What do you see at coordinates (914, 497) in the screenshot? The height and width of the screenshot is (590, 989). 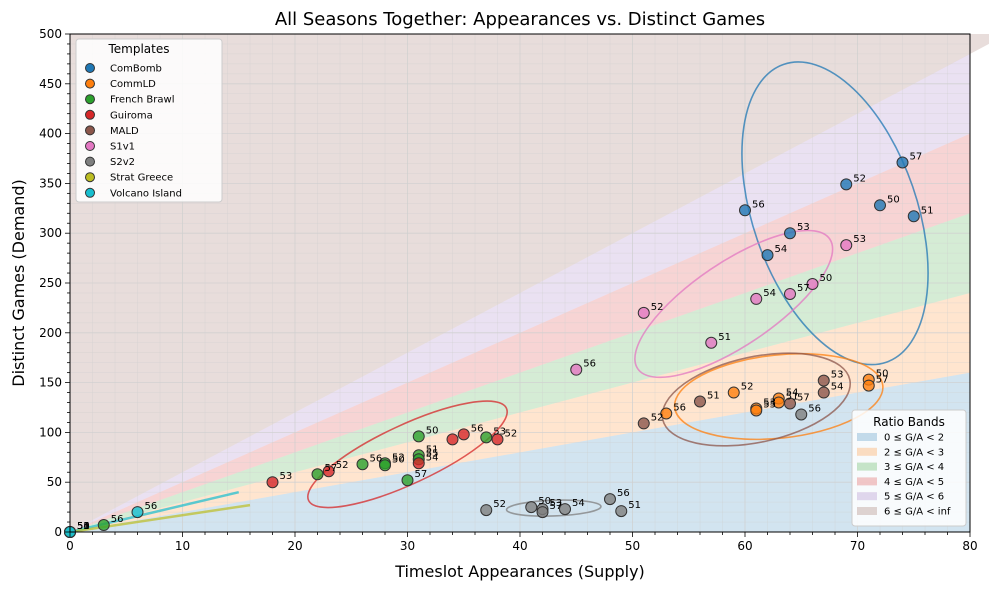 I see `bands-legend-label: 5 ≤ G/A < 6` at bounding box center [914, 497].